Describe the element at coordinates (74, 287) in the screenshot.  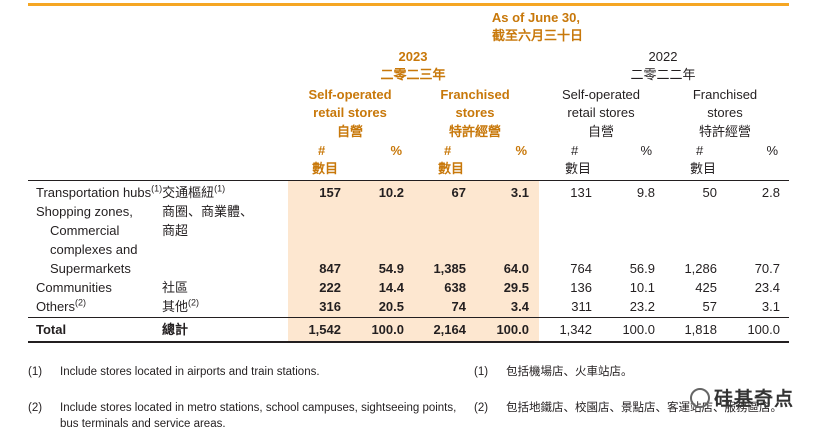
I see `row-label-communities: Communities` at that location.